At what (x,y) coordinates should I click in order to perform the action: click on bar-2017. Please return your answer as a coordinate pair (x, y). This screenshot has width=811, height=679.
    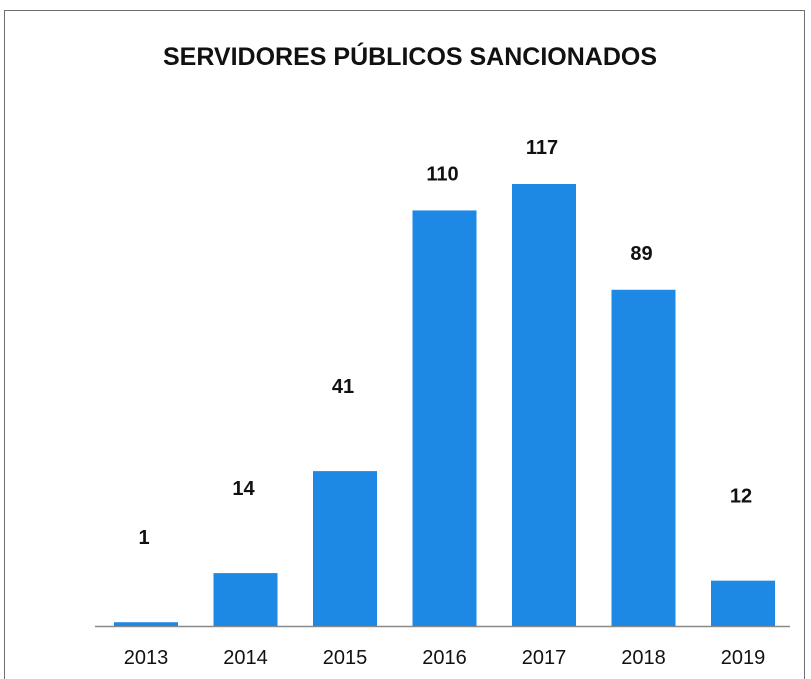
    Looking at the image, I should click on (544, 405).